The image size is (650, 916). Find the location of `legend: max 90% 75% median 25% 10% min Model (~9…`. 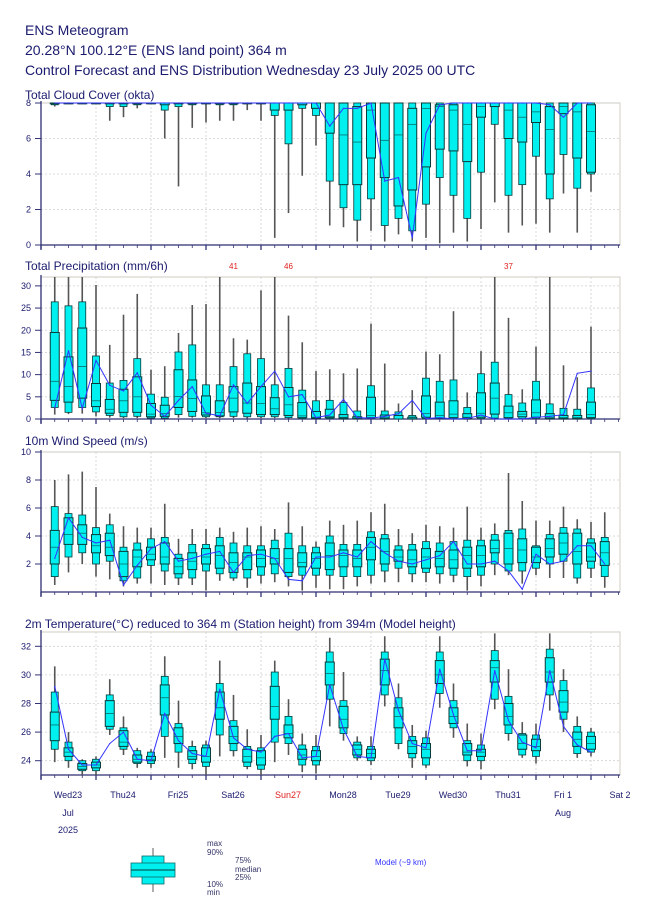

legend: max 90% 75% median 25% 10% min Model (~9… is located at coordinates (279, 868).